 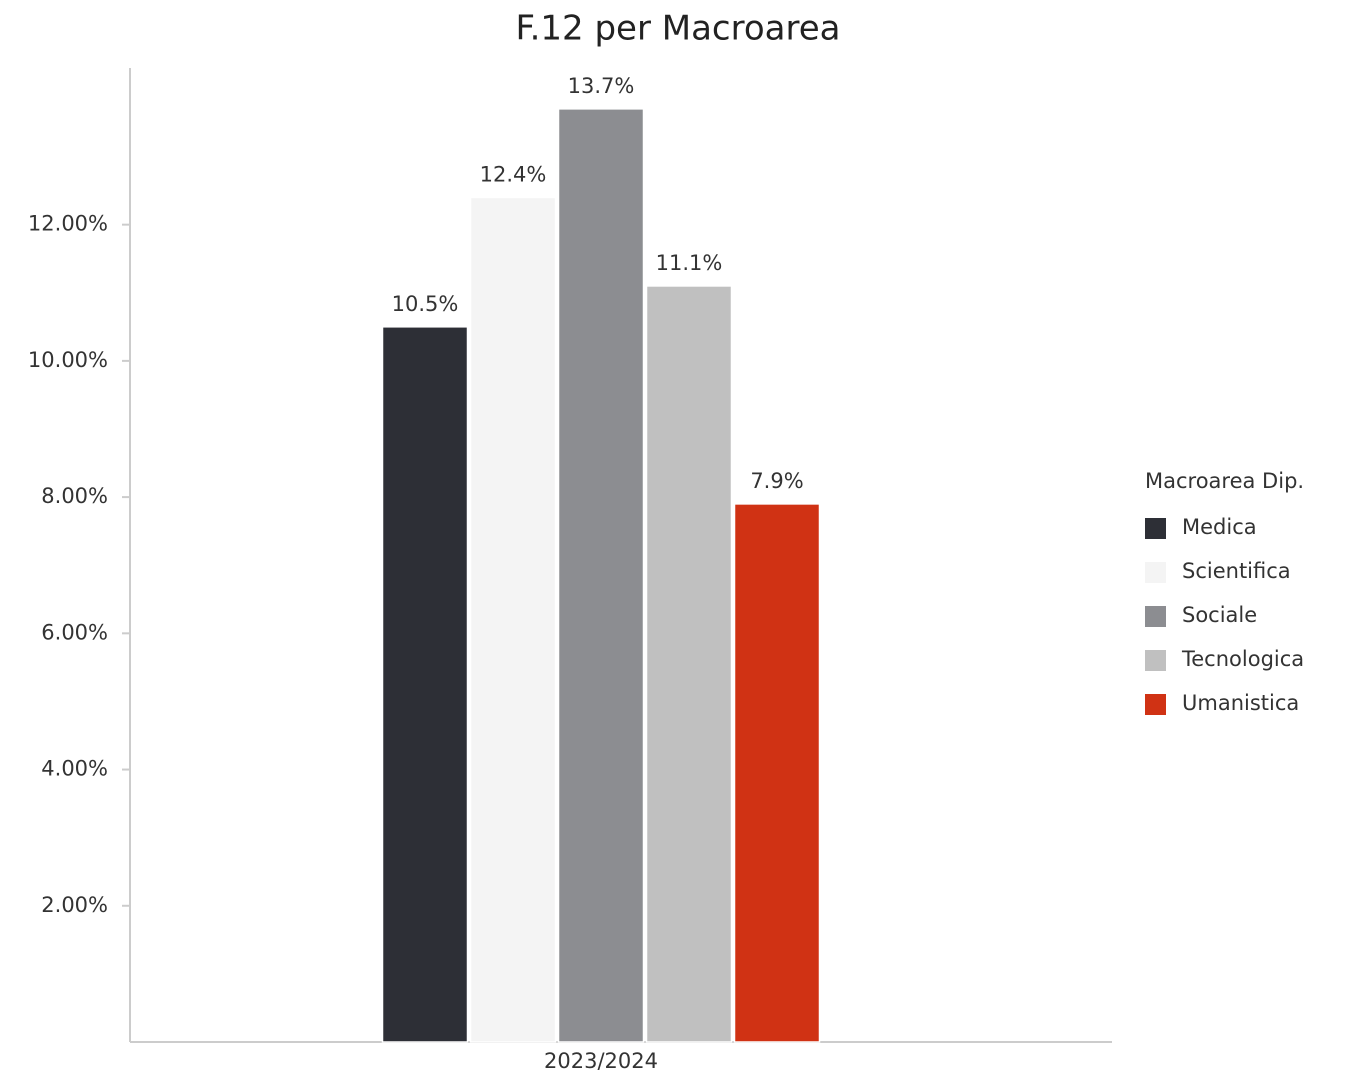 What do you see at coordinates (1219, 615) in the screenshot?
I see `legend-label: Sociale` at bounding box center [1219, 615].